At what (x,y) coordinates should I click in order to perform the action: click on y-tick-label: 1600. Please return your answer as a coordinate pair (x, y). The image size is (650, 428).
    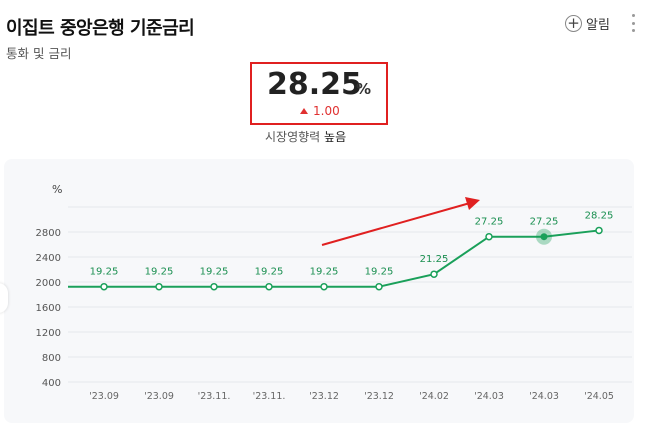
    Looking at the image, I should click on (48, 308).